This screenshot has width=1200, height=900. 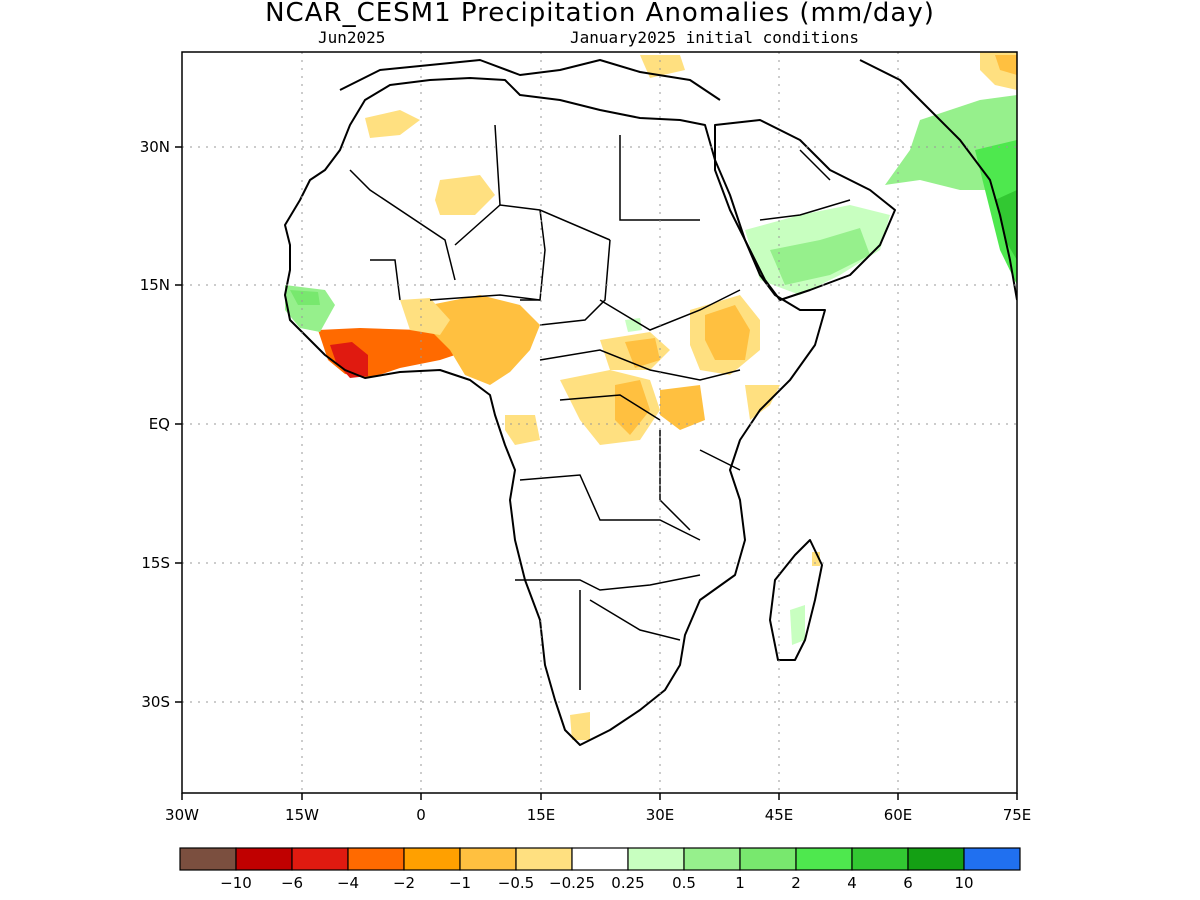 What do you see at coordinates (302, 815) in the screenshot?
I see `lon-tick: 15W` at bounding box center [302, 815].